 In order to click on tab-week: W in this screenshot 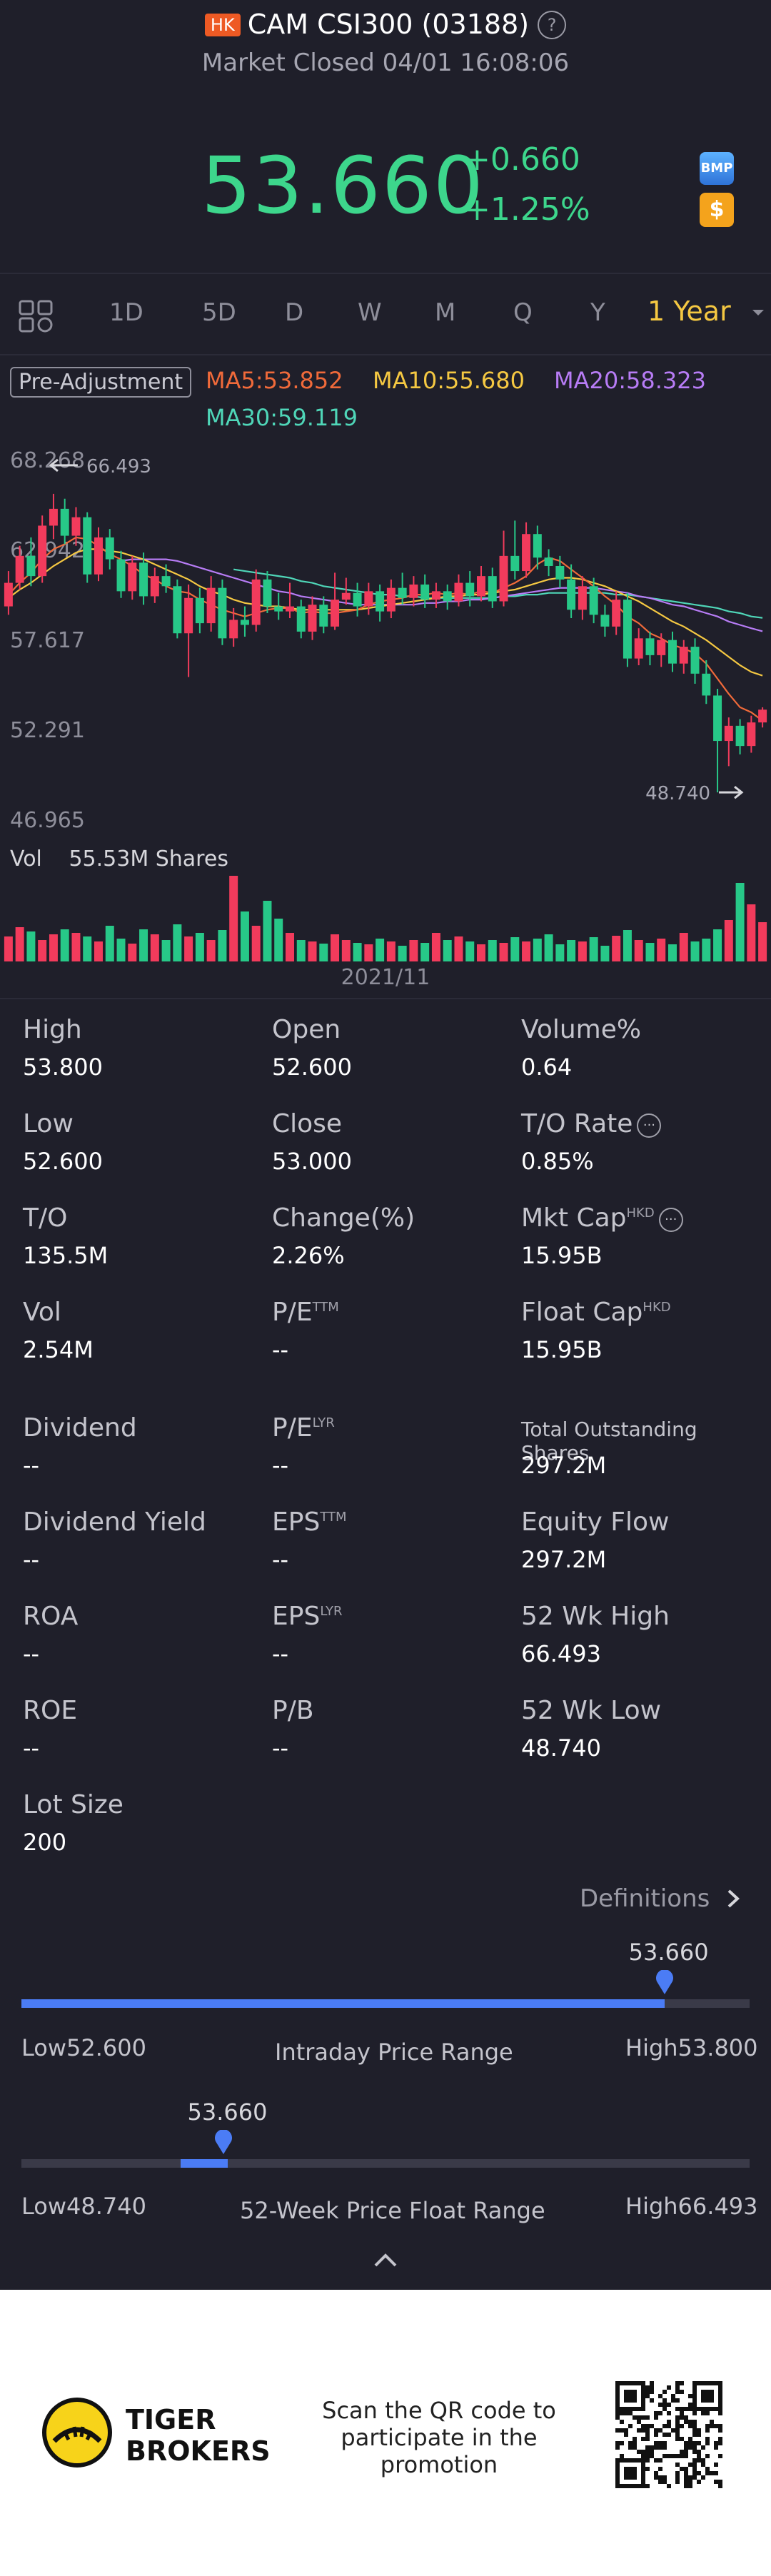, I will do `click(370, 312)`.